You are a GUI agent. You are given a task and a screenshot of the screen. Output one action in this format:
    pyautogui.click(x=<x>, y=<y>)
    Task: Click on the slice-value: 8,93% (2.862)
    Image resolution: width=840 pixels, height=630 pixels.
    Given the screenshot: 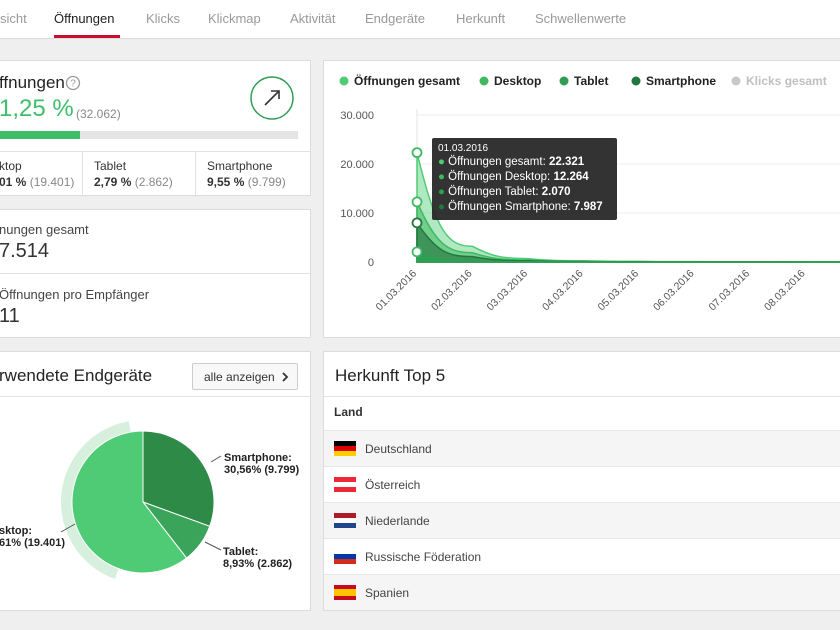 What is the action you would take?
    pyautogui.click(x=258, y=564)
    